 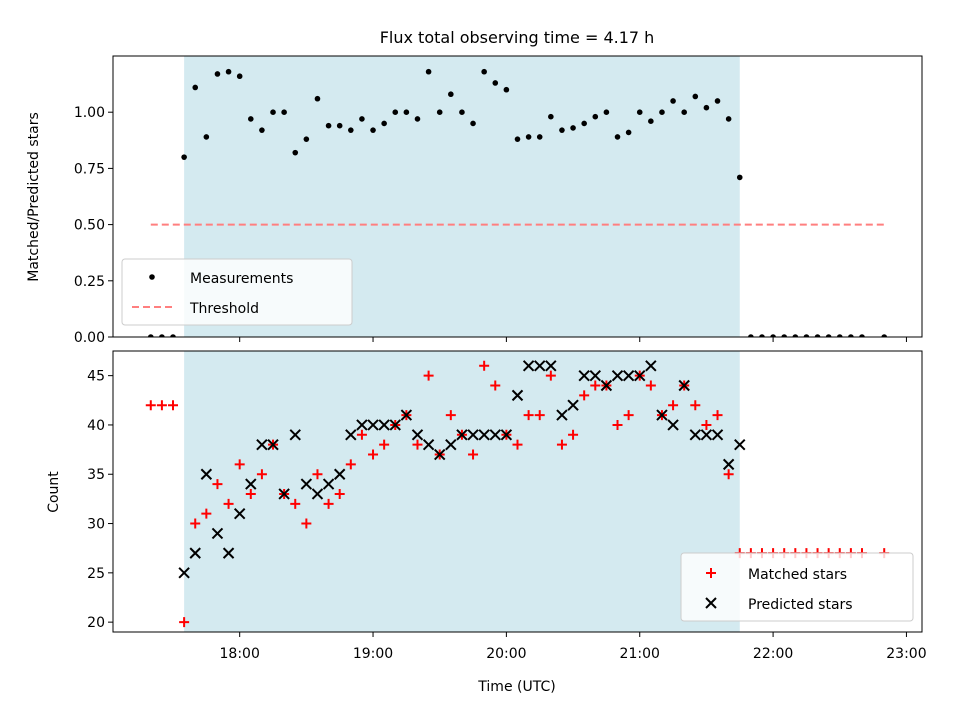 What do you see at coordinates (96, 377) in the screenshot?
I see `bottom-y-tick-label: 45` at bounding box center [96, 377].